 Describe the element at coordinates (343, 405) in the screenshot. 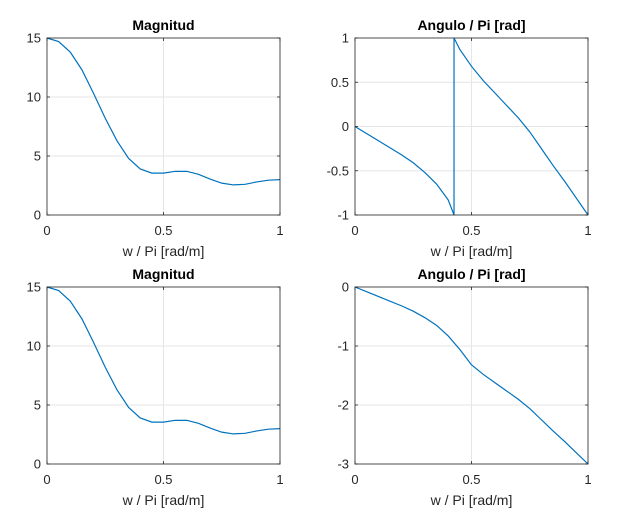

I see `y-tick-label: -2` at that location.